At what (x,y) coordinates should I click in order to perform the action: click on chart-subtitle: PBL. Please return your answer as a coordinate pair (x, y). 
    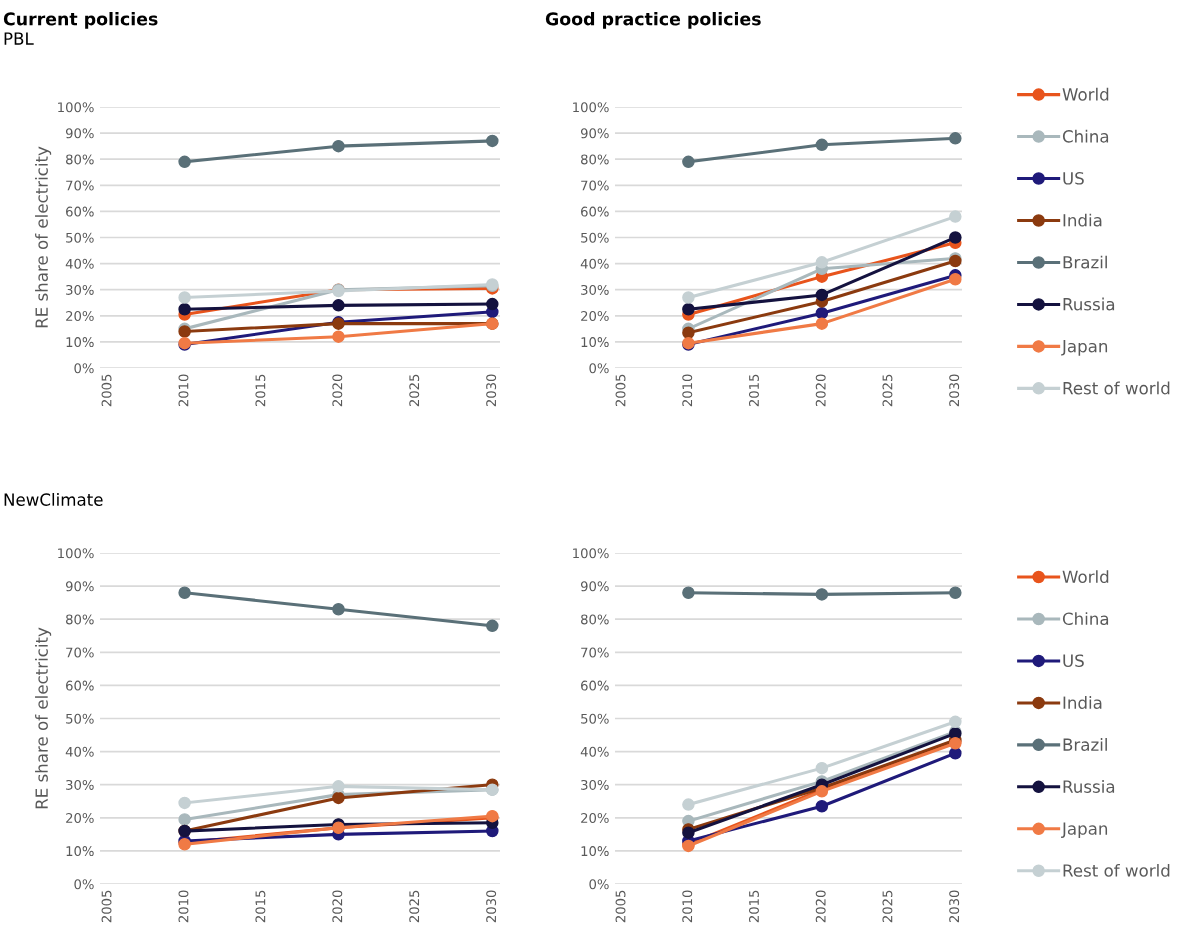
    Looking at the image, I should click on (19, 38).